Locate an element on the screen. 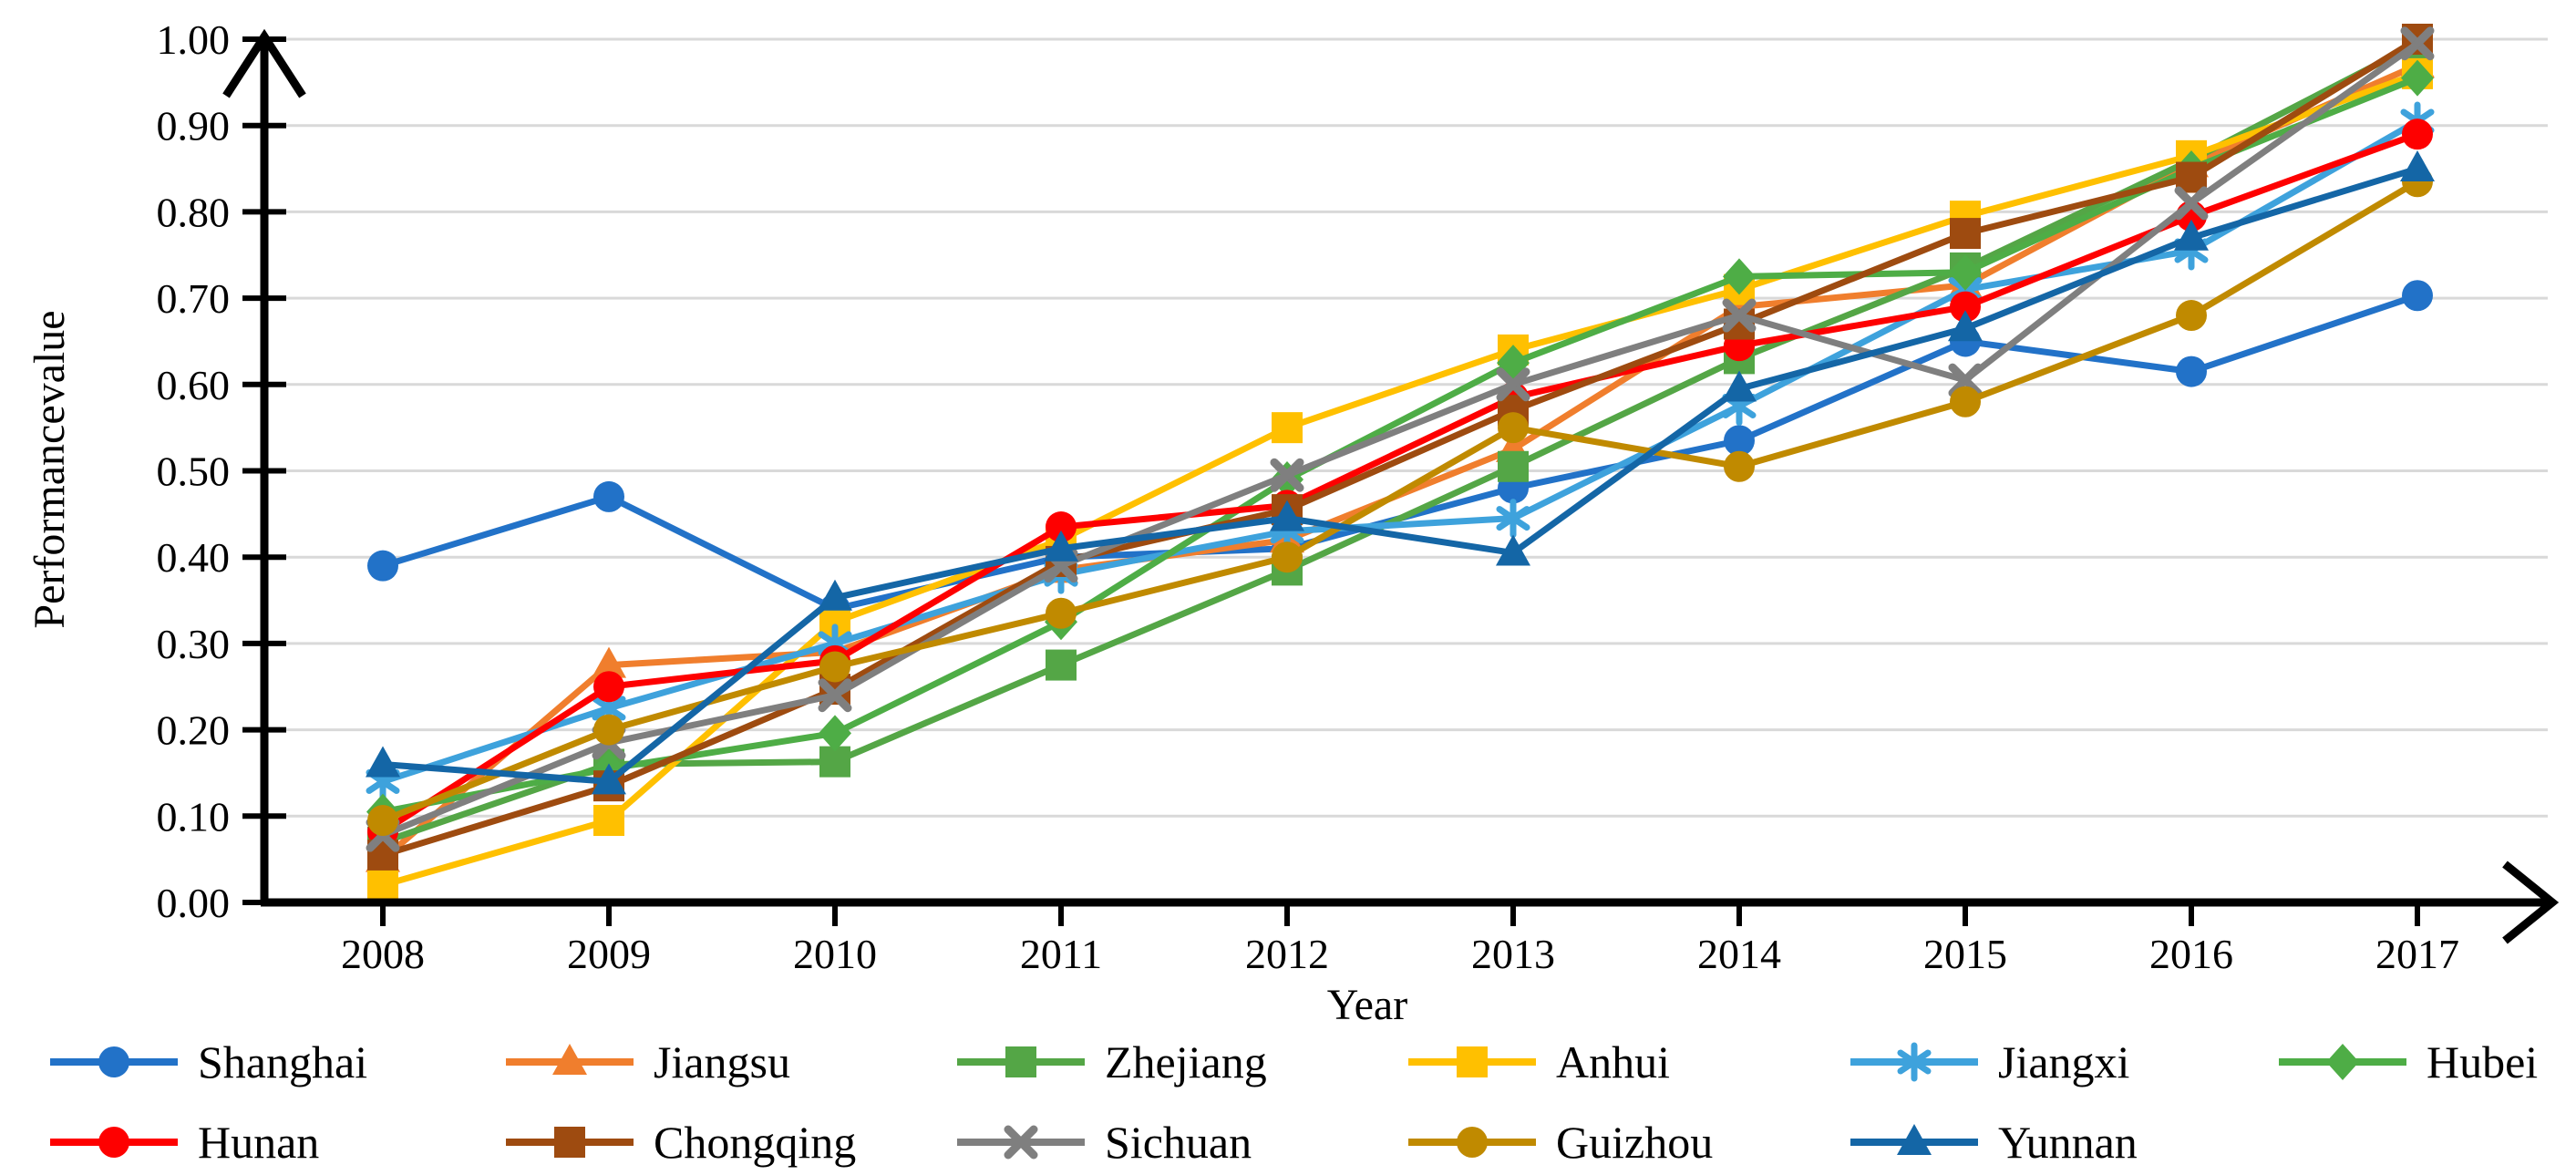 The image size is (2576, 1175). y-tick-label: 0.50 is located at coordinates (194, 472).